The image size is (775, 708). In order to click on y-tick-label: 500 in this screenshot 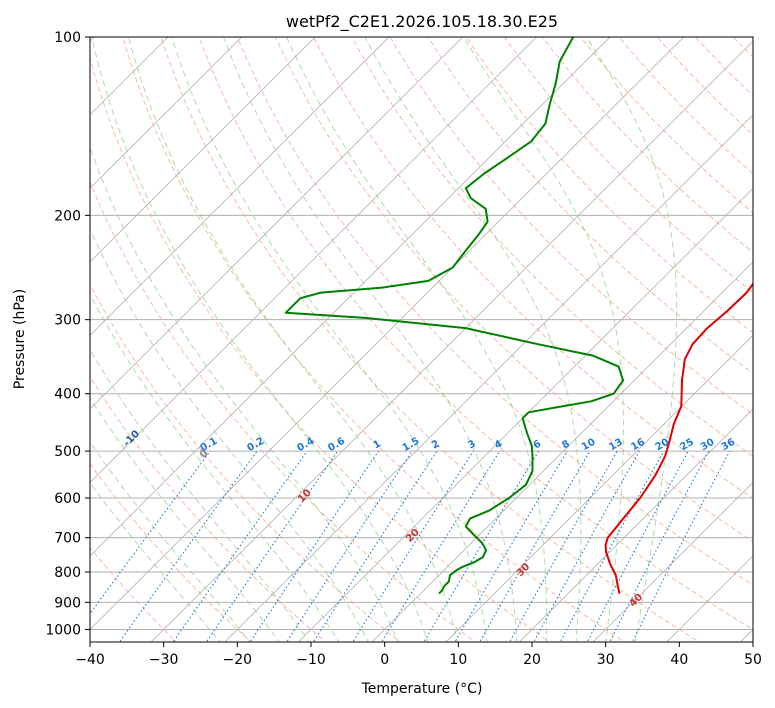, I will do `click(67, 452)`.